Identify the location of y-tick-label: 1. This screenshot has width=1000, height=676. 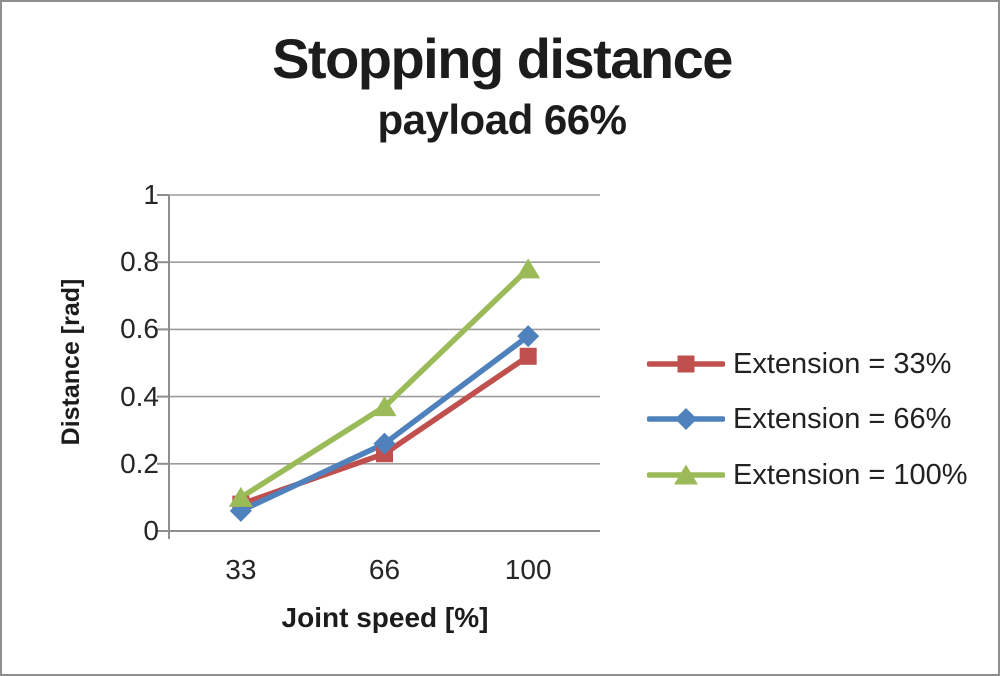
(151, 194).